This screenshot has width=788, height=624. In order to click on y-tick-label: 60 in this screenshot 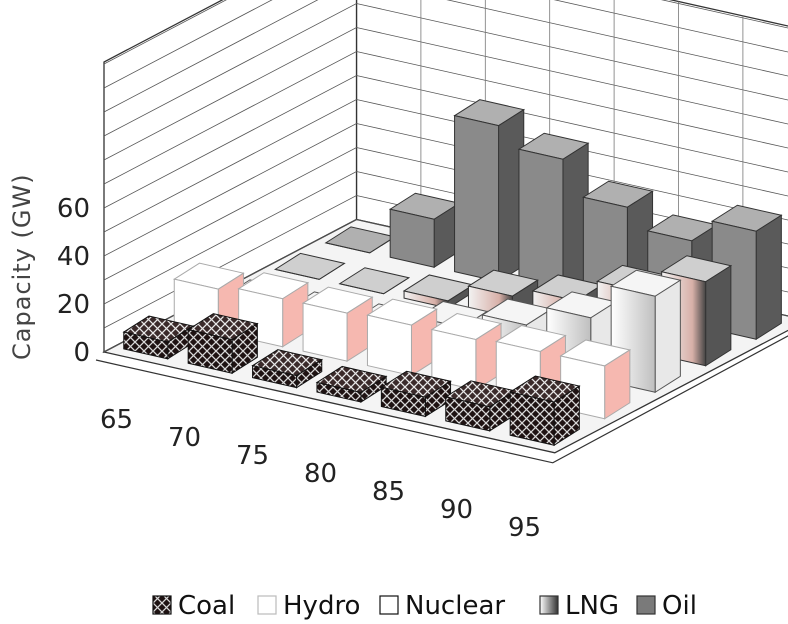, I will do `click(73, 209)`.